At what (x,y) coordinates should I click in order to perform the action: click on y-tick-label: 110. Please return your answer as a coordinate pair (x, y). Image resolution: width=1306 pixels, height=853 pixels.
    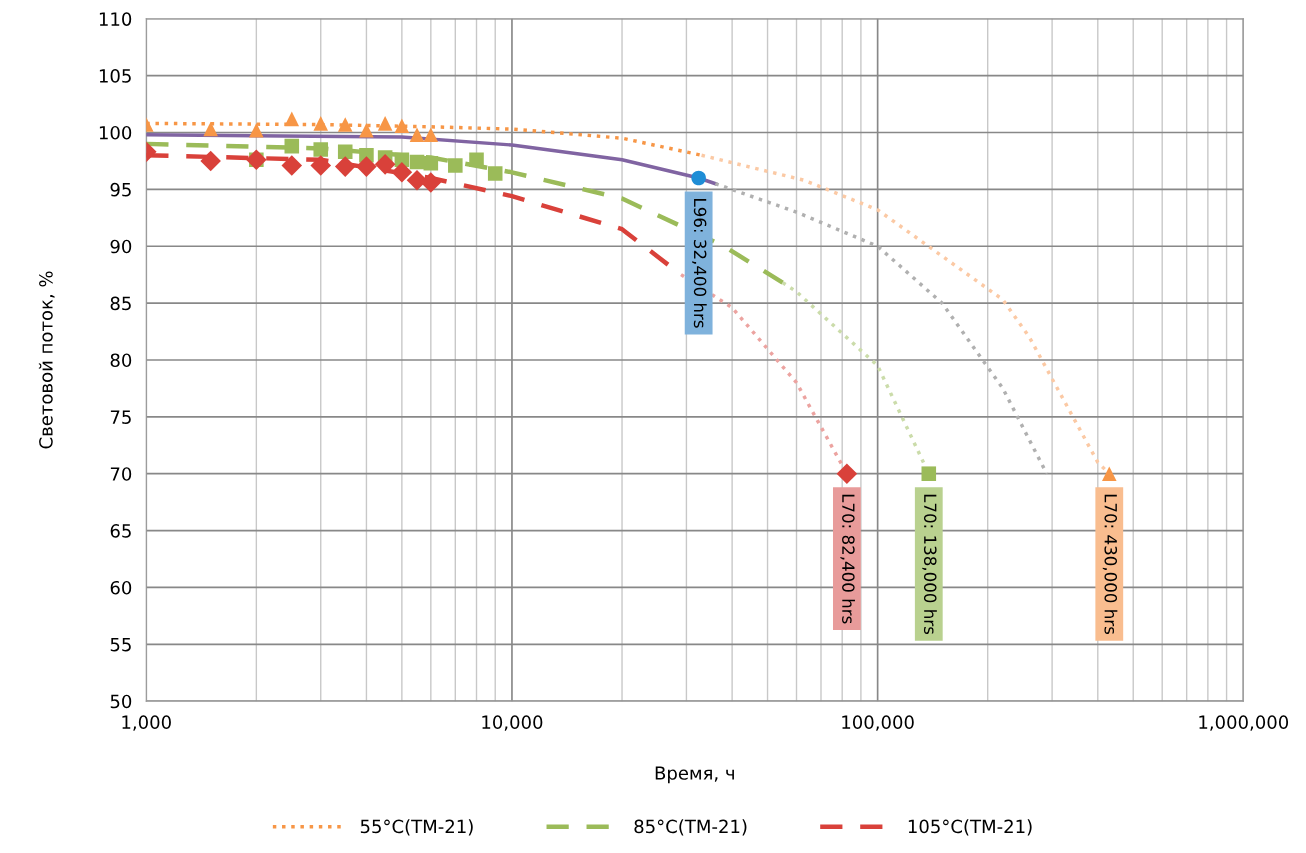
    Looking at the image, I should click on (115, 19).